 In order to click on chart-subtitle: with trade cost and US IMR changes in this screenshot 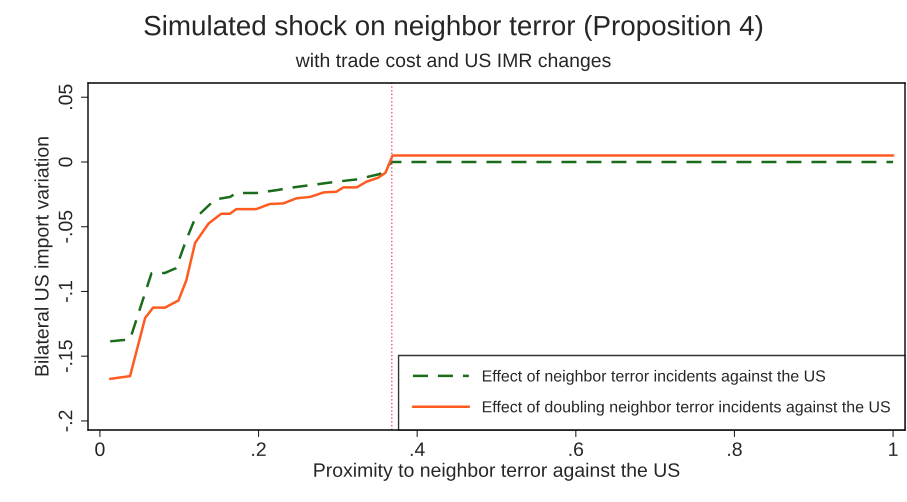, I will do `click(453, 62)`.